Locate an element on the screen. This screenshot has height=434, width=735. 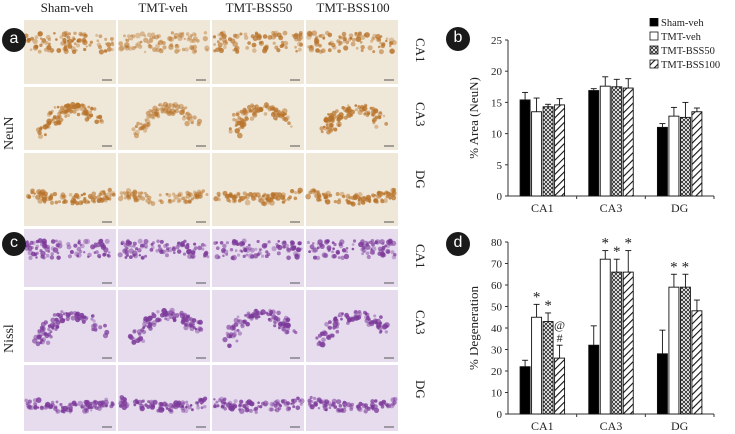
micrograph-nissl-ca3-tmt-bss100 is located at coordinates (352, 326).